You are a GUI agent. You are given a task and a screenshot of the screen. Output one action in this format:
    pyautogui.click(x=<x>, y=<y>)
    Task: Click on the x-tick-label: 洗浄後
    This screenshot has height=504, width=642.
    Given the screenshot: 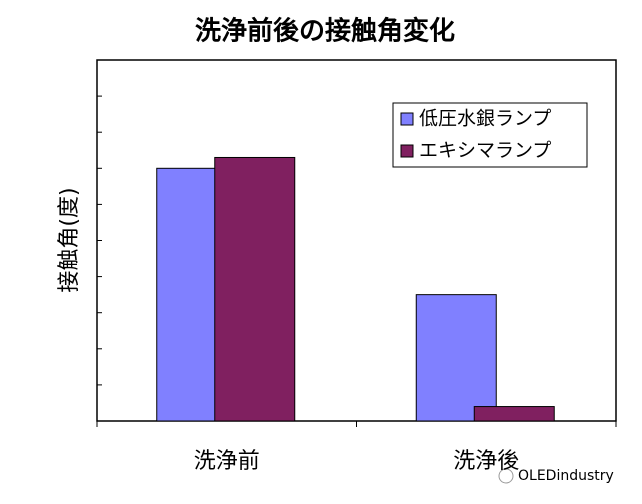 What is the action you would take?
    pyautogui.click(x=486, y=461)
    